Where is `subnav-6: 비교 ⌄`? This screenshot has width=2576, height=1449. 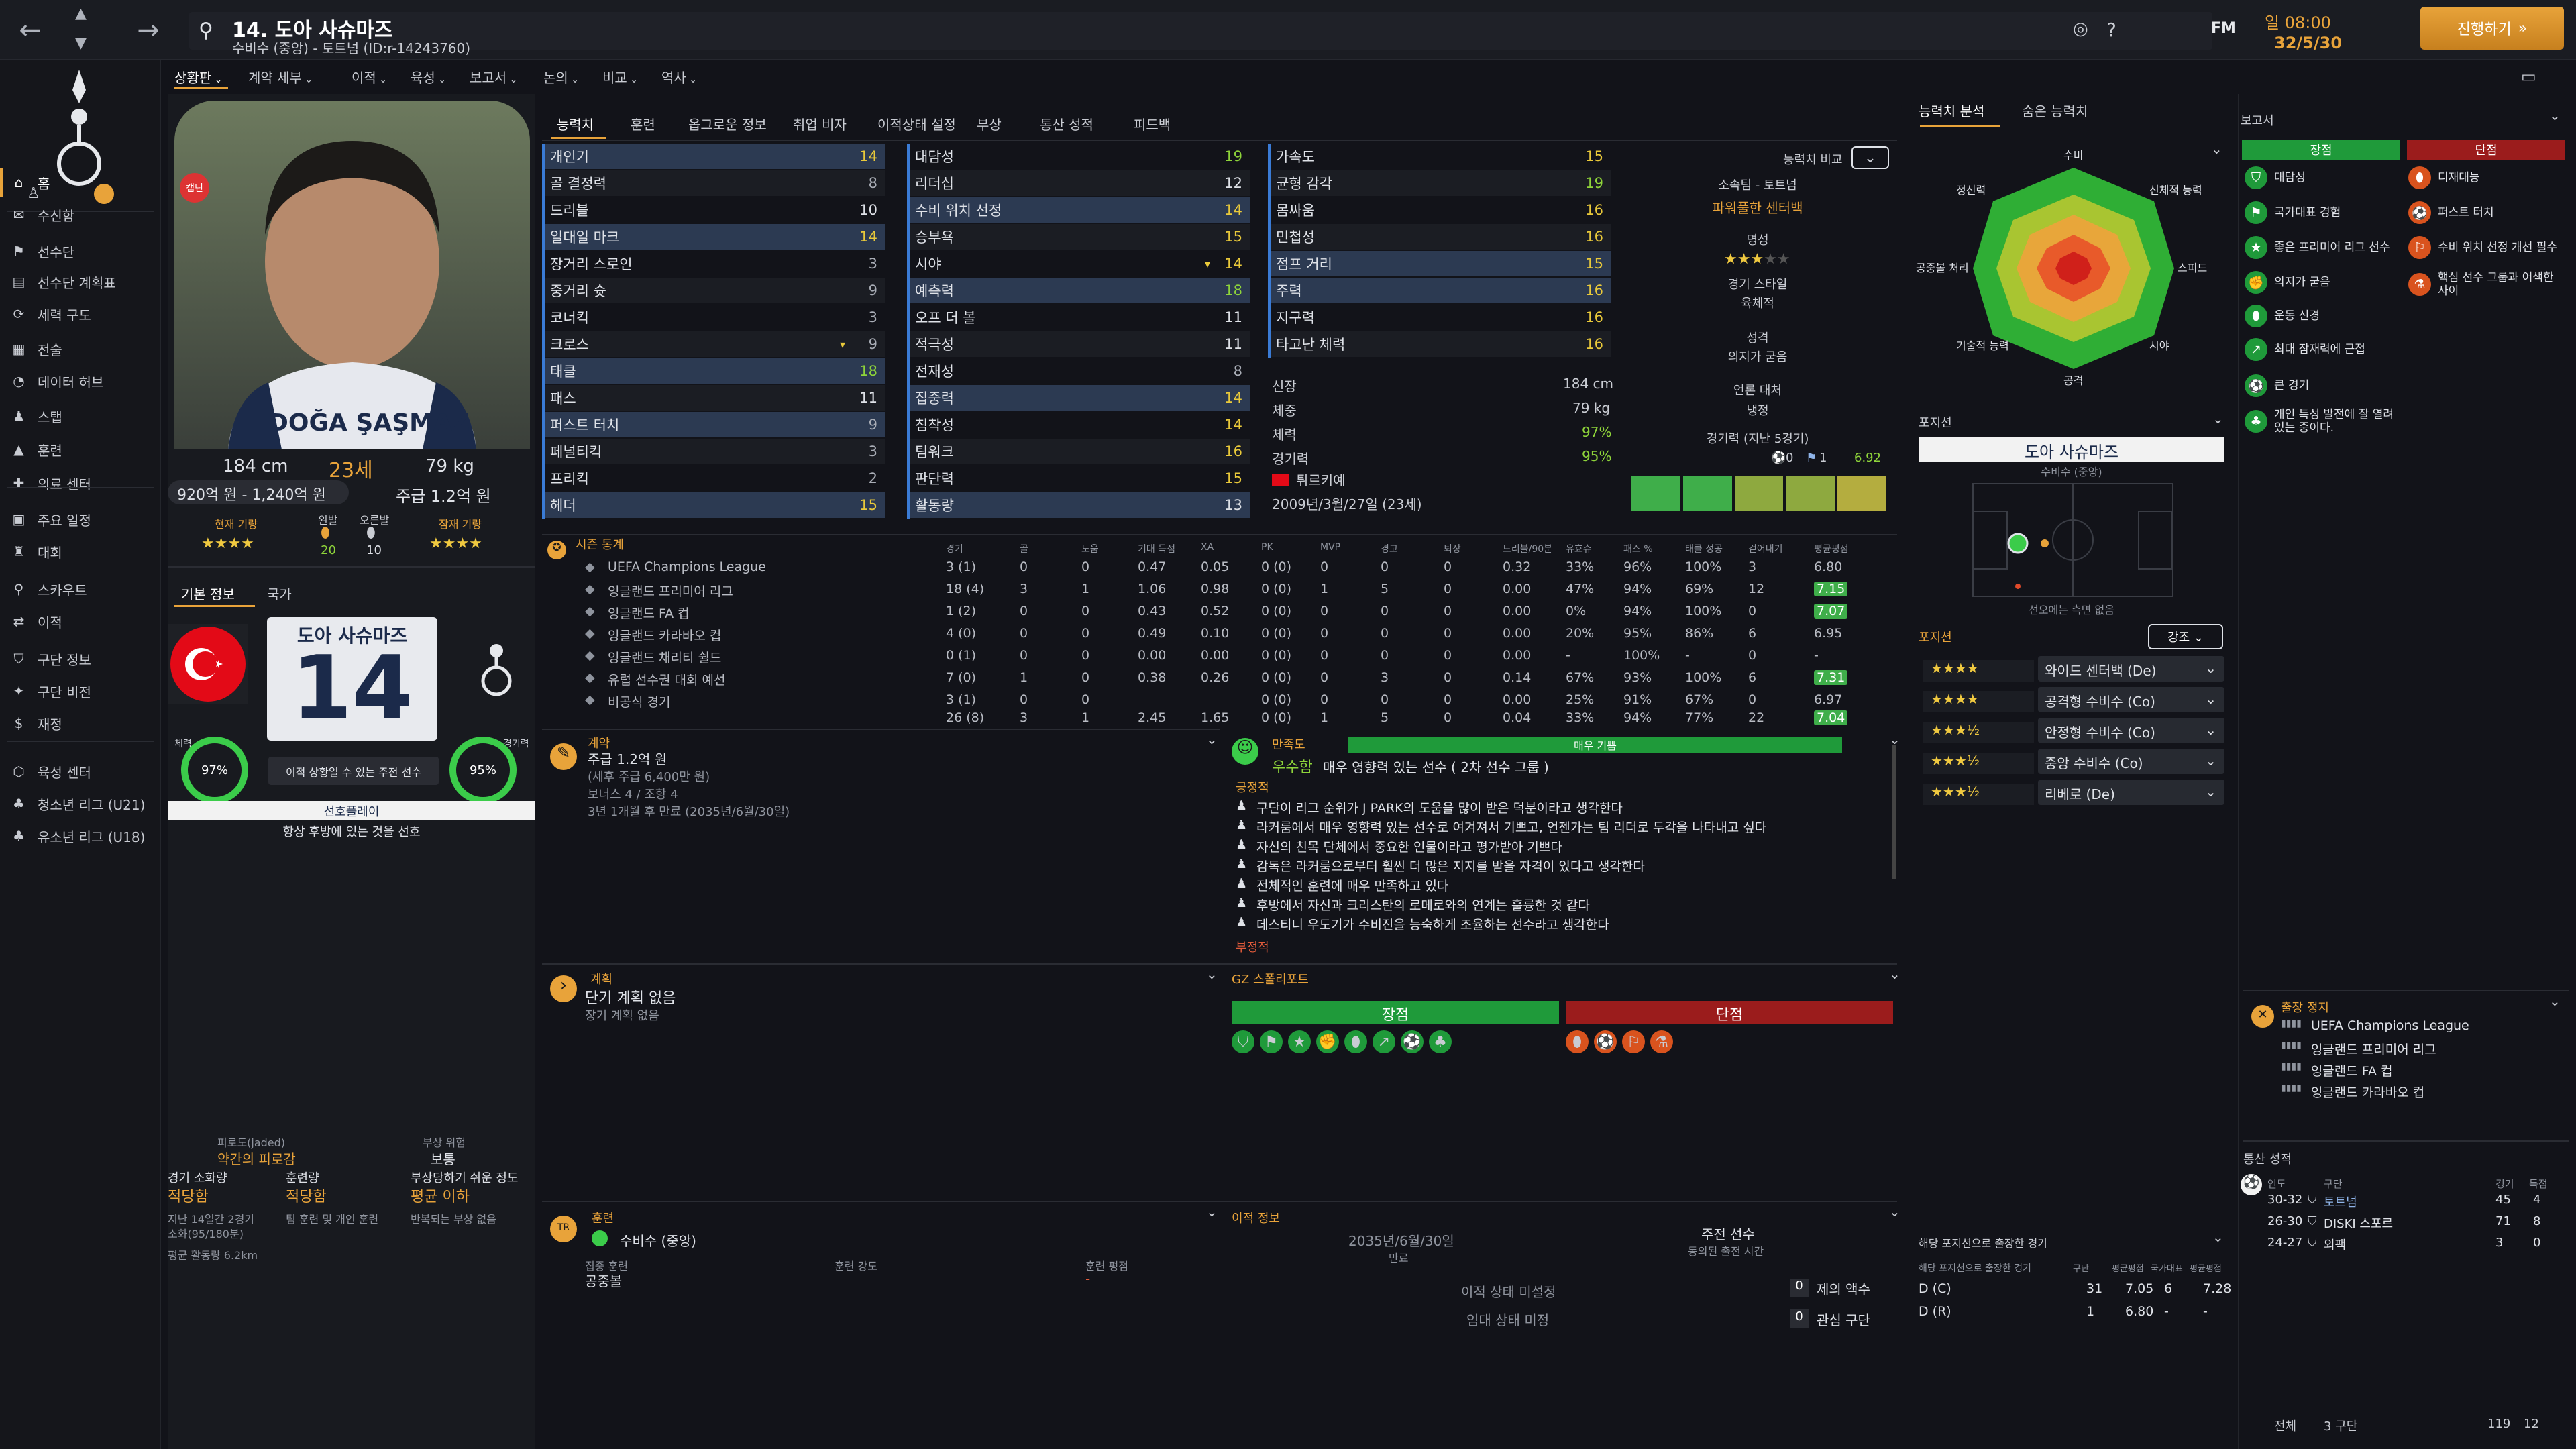
subnav-6: 비교 ⌄ is located at coordinates (620, 78).